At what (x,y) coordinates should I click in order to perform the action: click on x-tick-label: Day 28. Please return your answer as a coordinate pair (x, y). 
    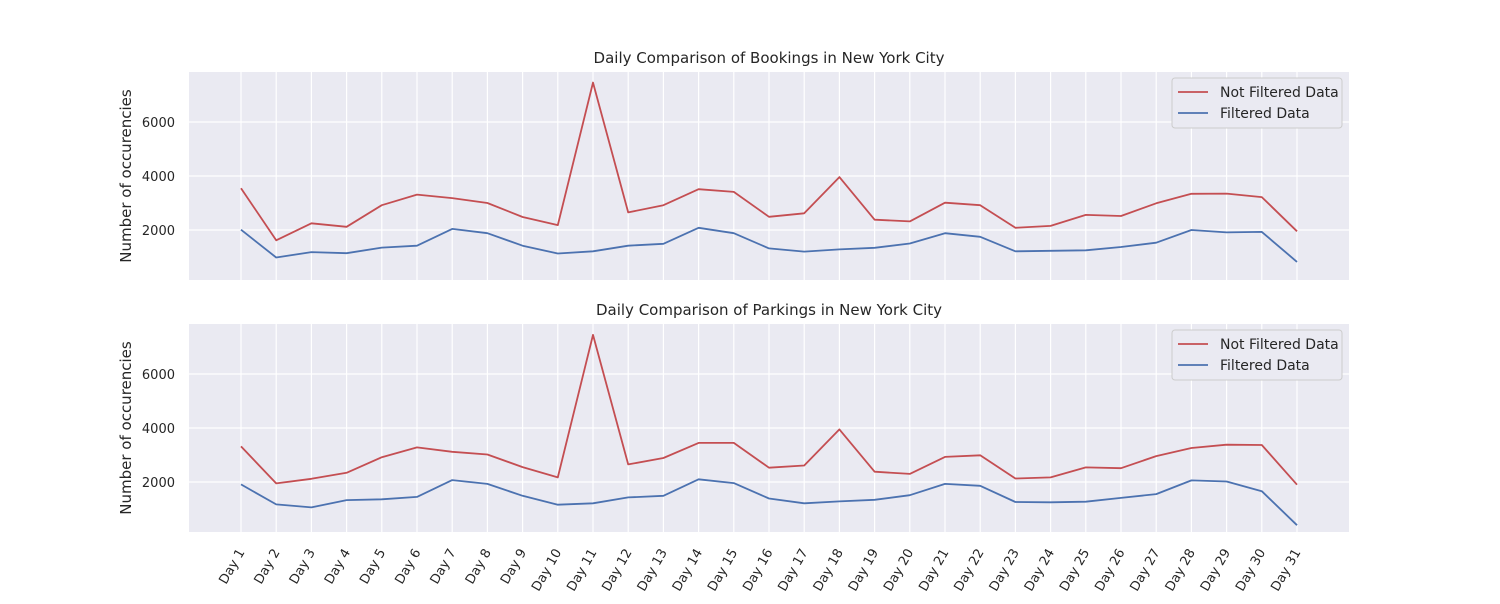
    Looking at the image, I should click on (1181, 571).